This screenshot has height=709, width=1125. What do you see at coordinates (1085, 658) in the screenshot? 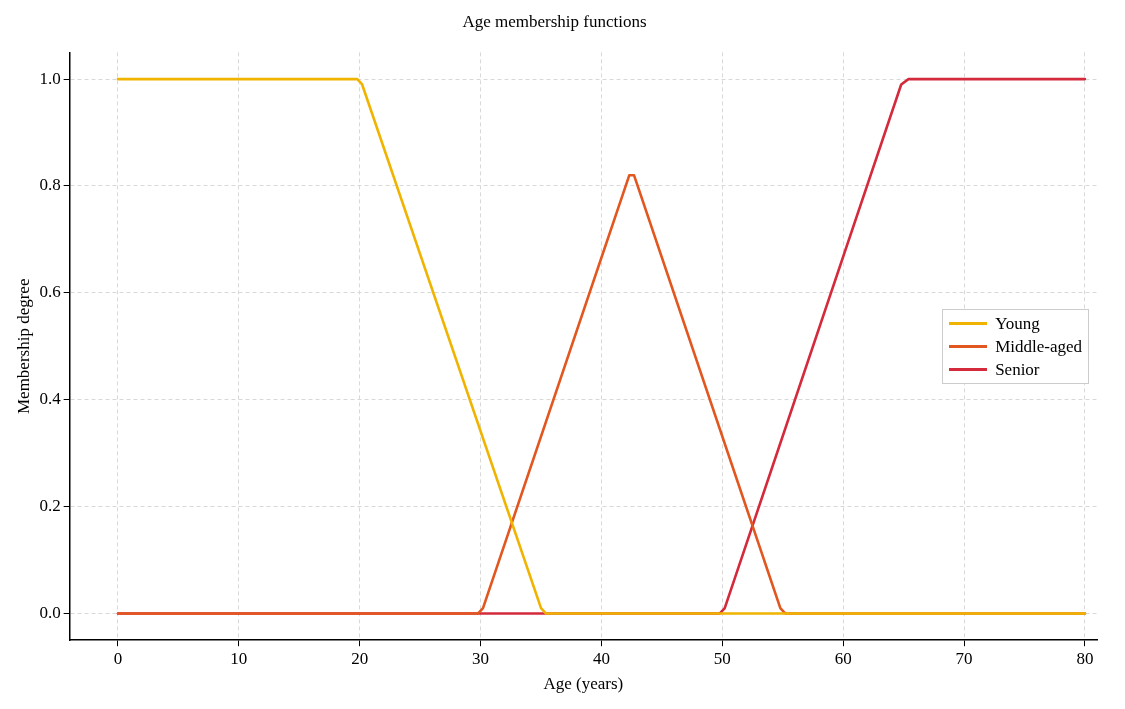
I see `x-tick-label: 80` at bounding box center [1085, 658].